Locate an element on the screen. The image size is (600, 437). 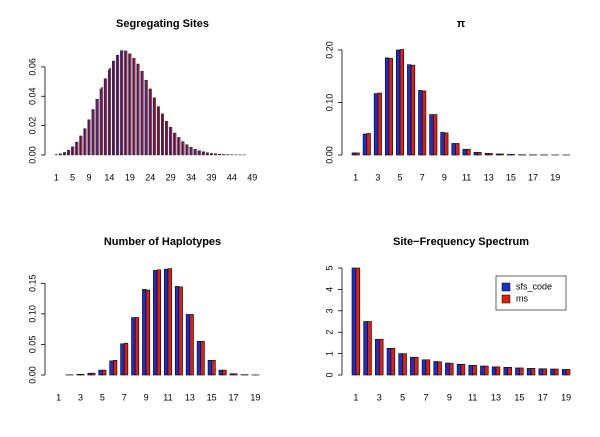
x-tick-label: 5 is located at coordinates (402, 397).